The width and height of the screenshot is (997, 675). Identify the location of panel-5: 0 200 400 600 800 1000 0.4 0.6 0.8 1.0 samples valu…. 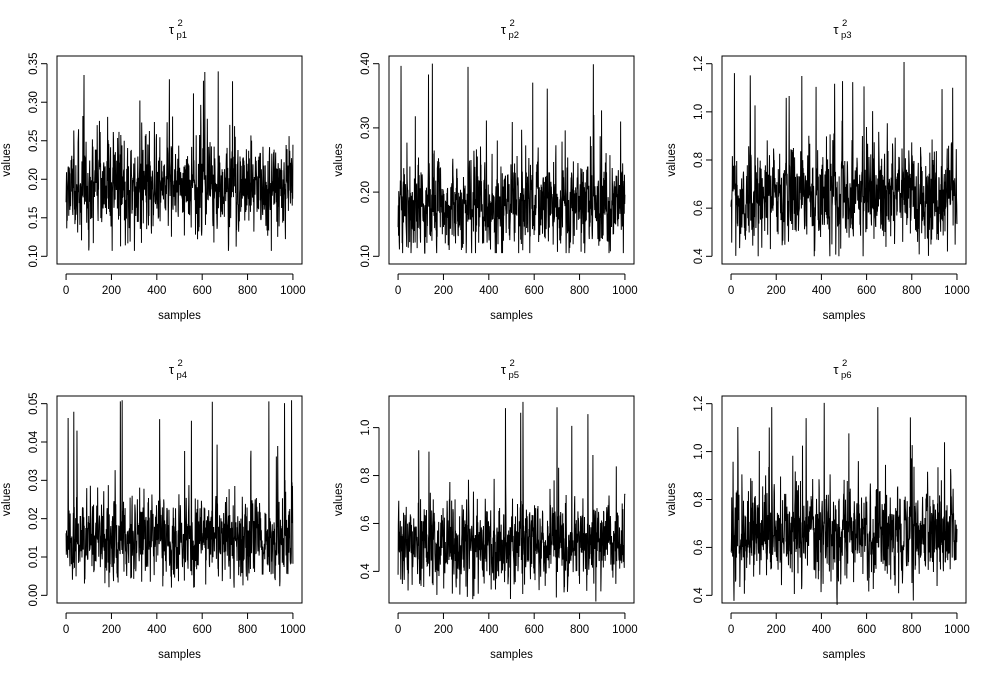
(485, 509).